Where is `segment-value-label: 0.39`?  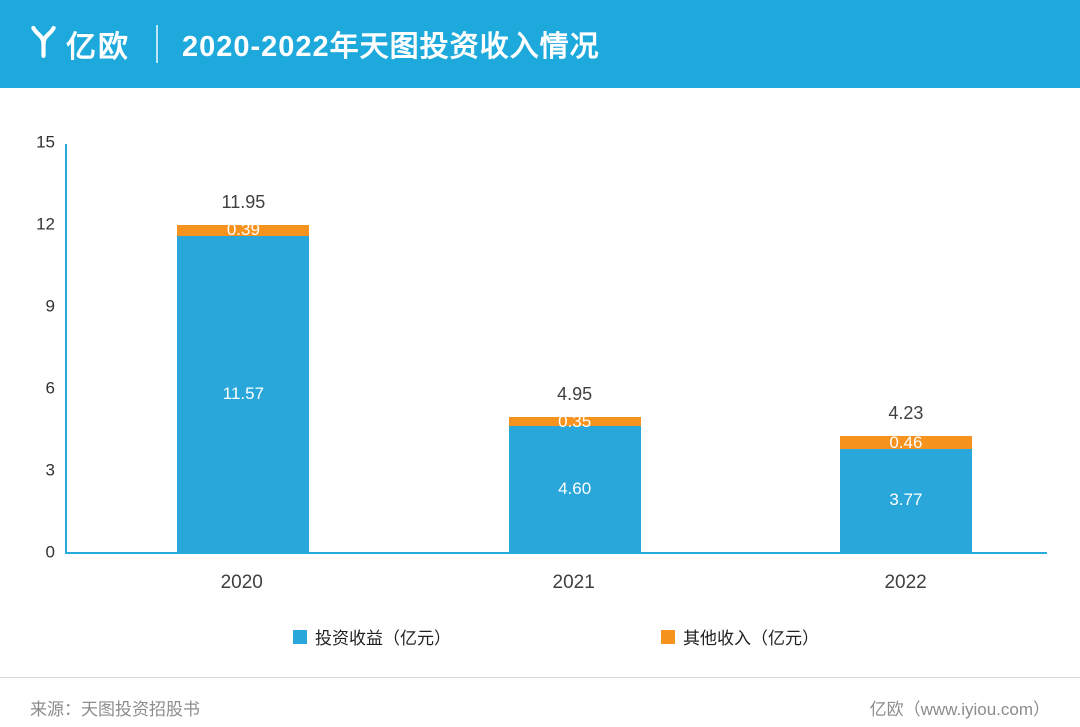 segment-value-label: 0.39 is located at coordinates (243, 230).